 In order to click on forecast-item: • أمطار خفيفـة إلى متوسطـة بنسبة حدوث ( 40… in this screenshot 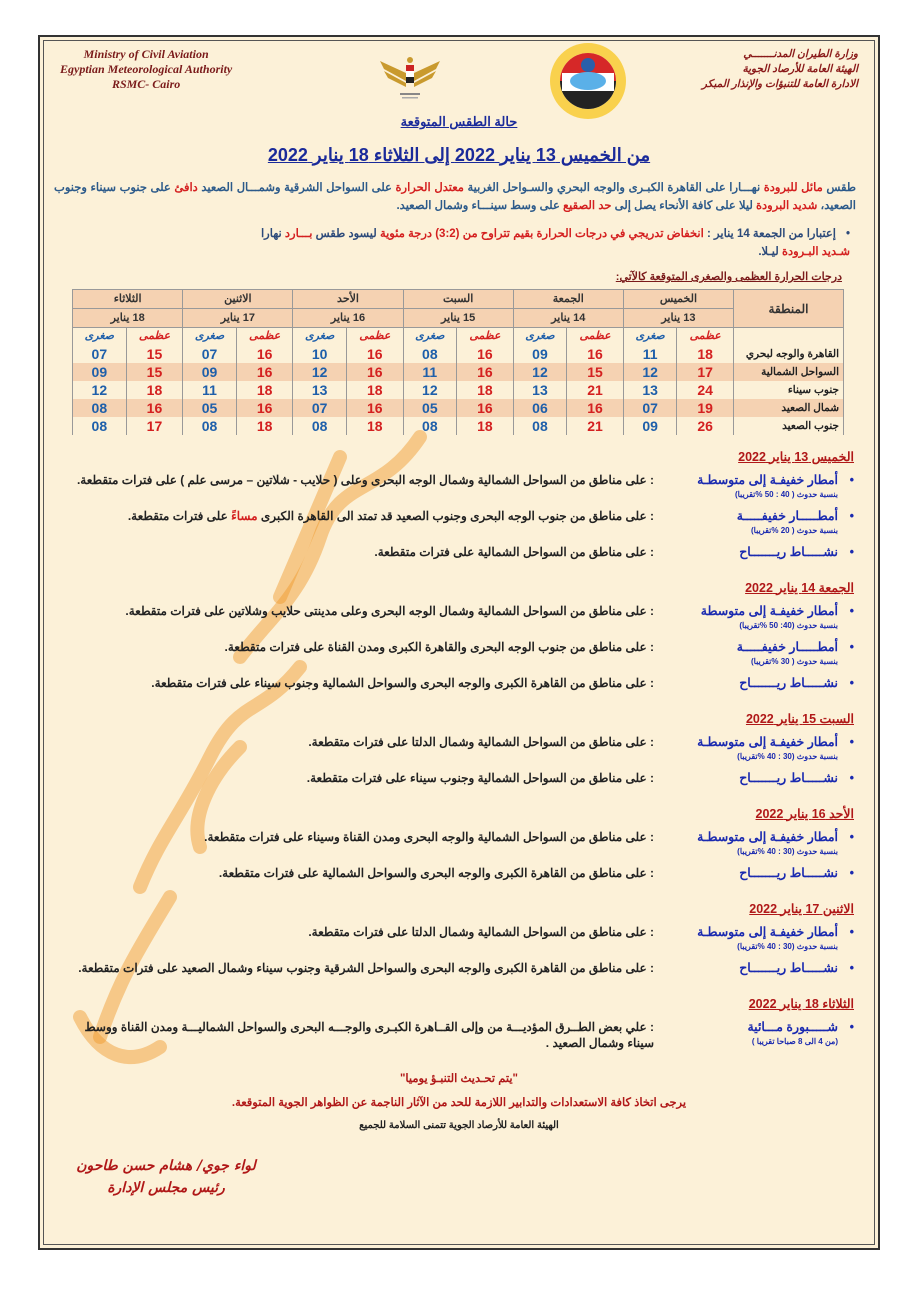, I will do `click(457, 487)`.